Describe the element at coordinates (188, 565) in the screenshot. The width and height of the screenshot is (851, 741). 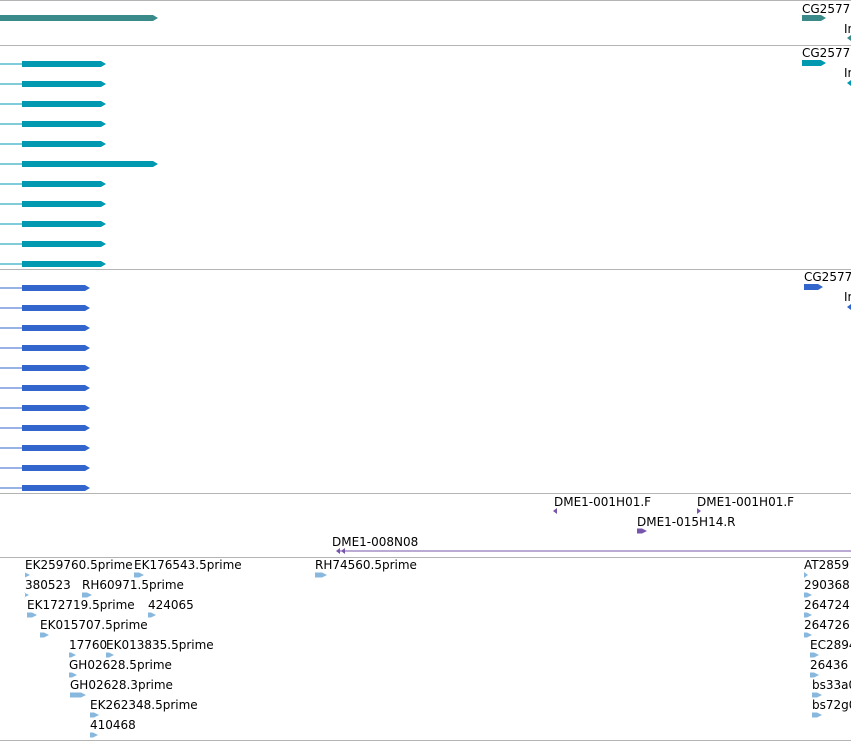
I see `est-label: EK176543.5prime` at that location.